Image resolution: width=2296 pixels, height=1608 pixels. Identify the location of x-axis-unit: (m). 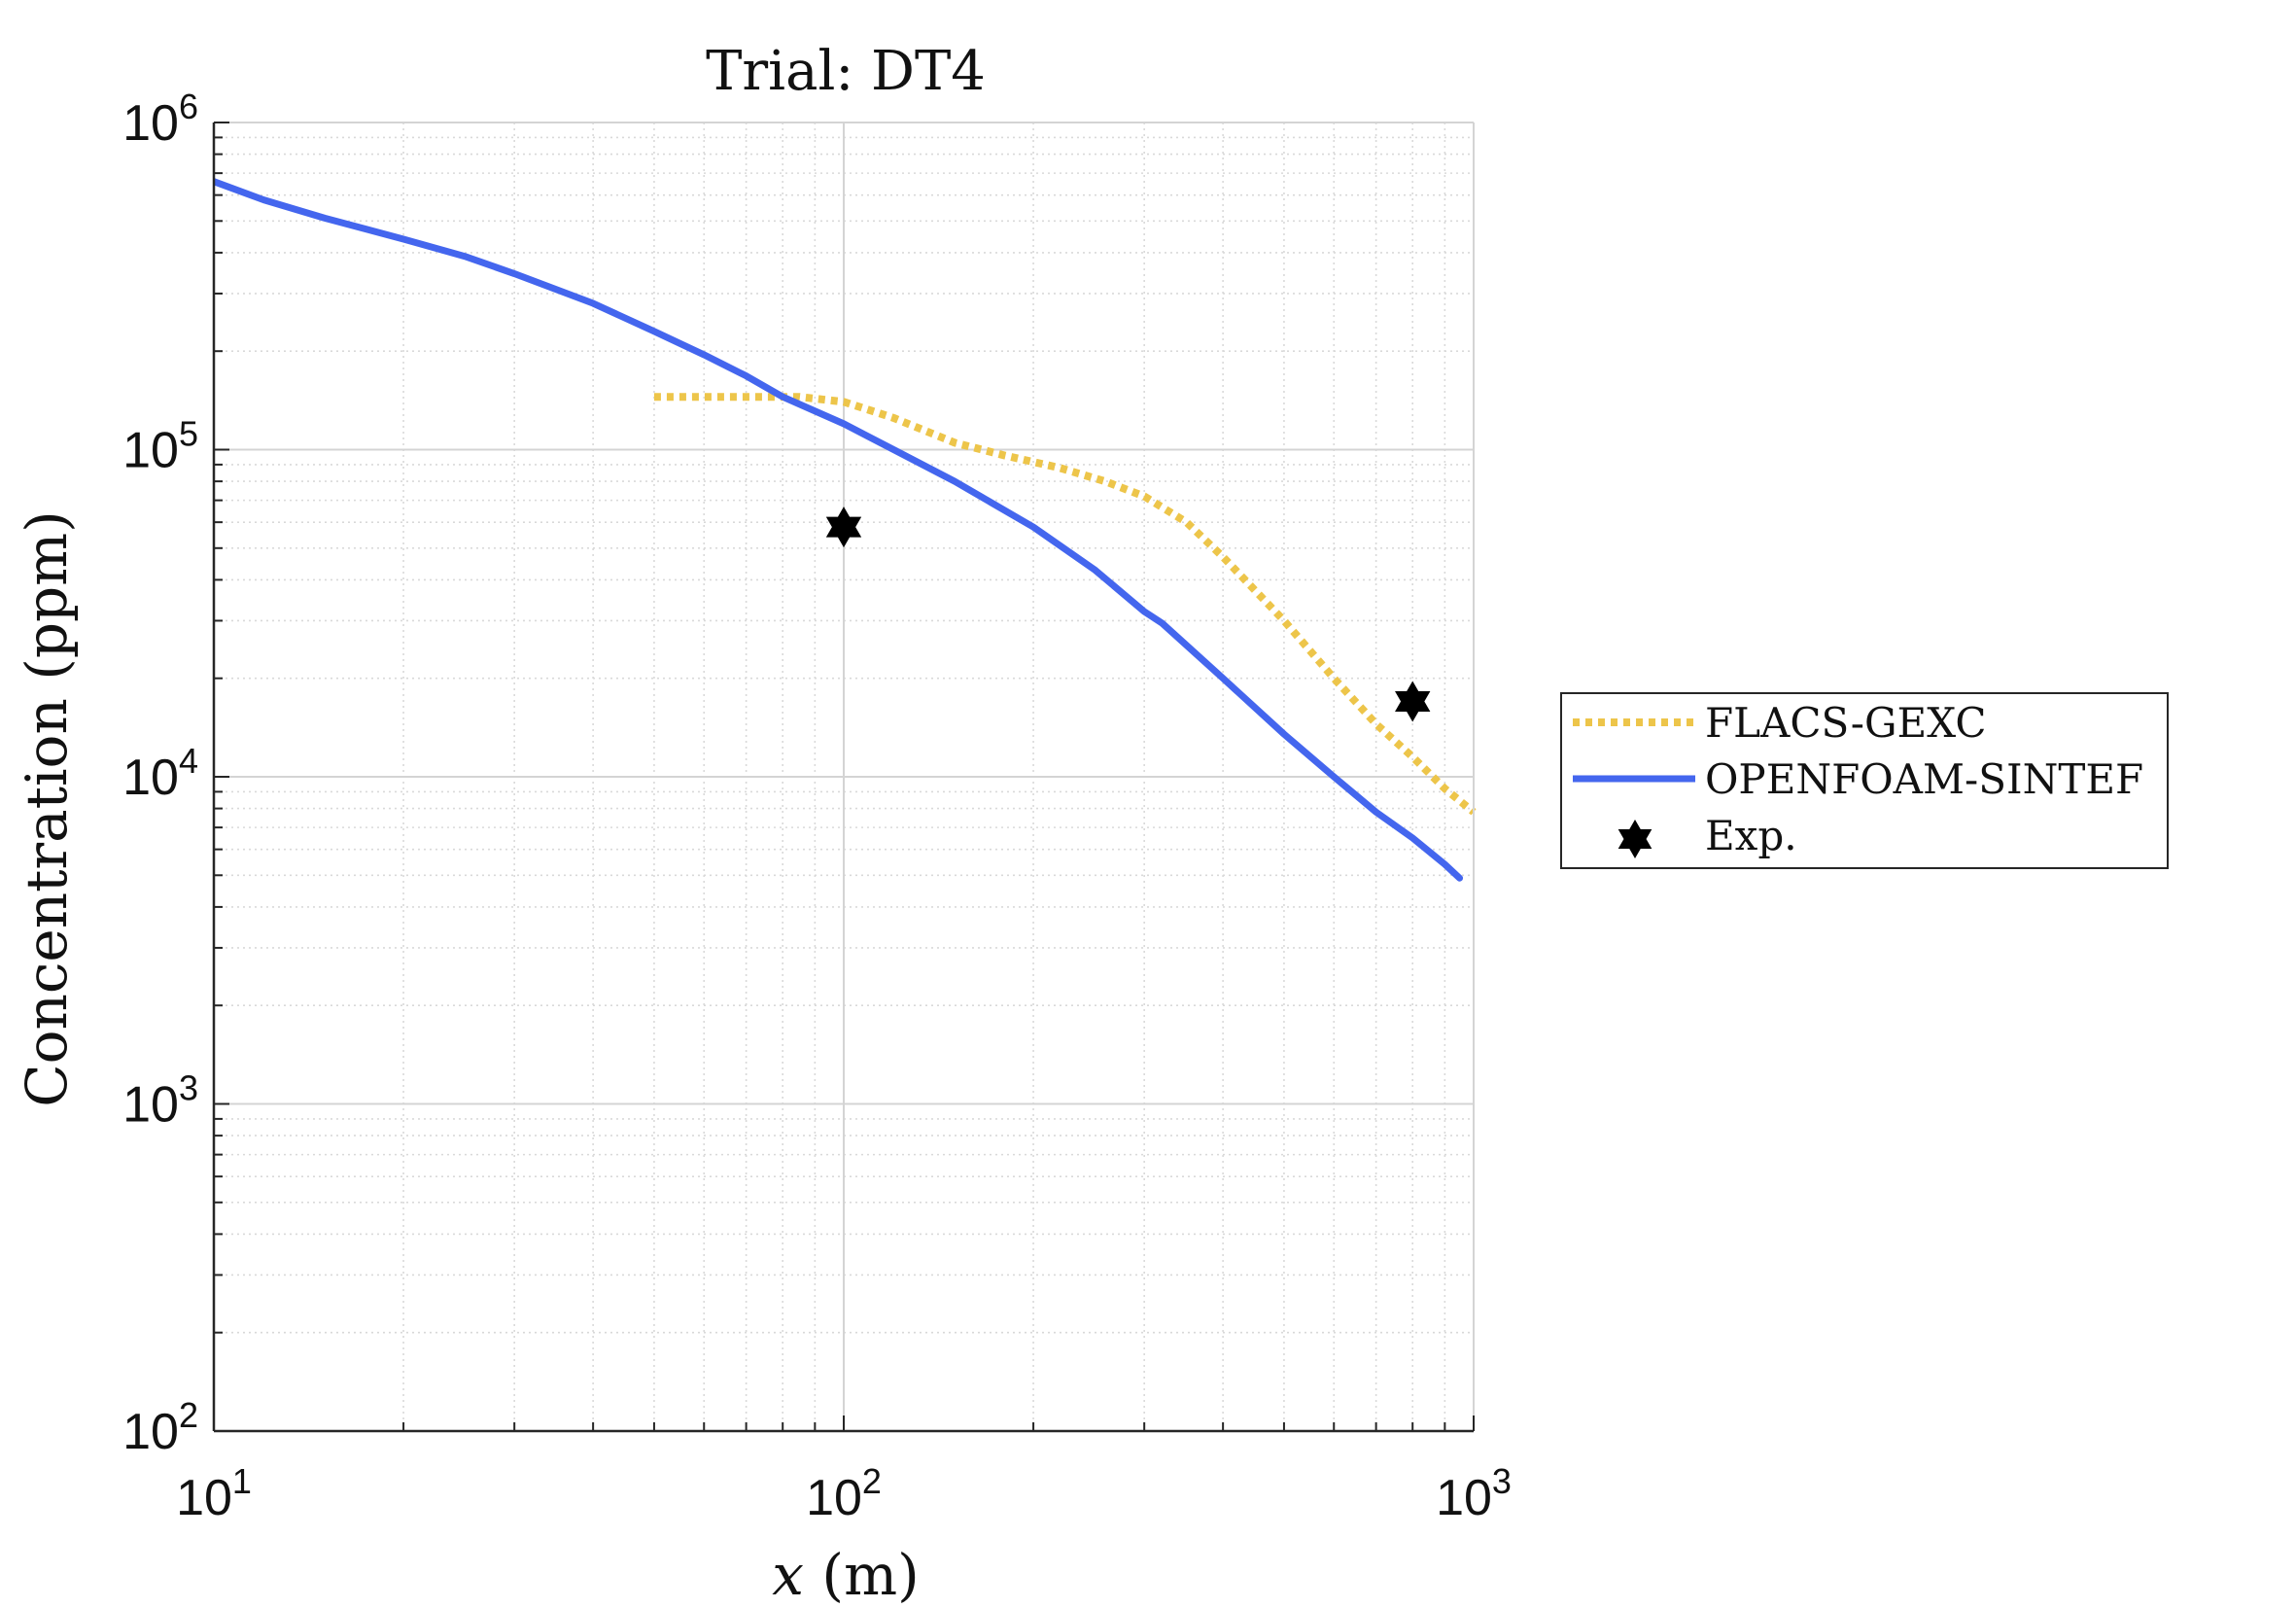
(862, 1575).